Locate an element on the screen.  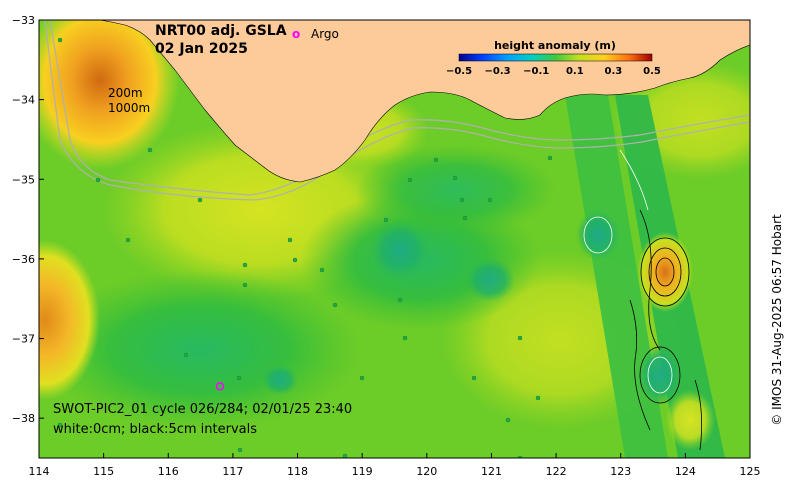
y-axis: −33 −34 −35 −36 −37 −38 is located at coordinates (28, 219).